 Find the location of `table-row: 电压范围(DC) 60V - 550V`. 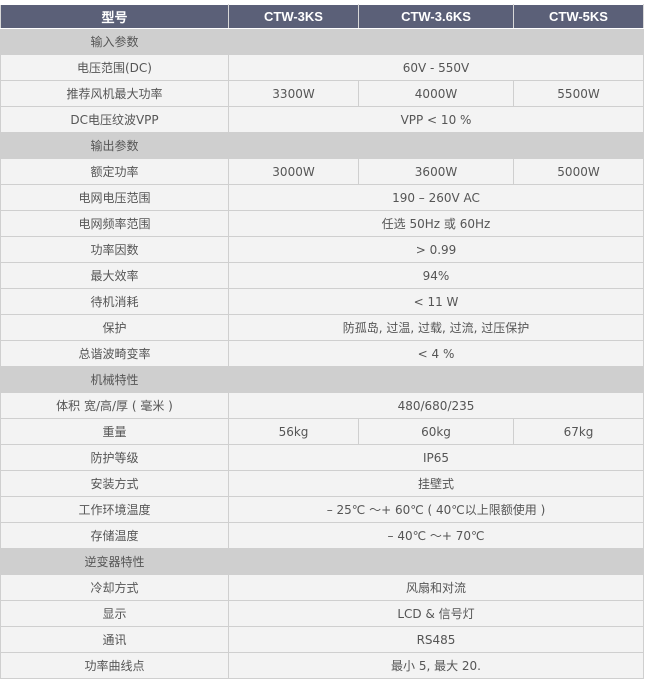

table-row: 电压范围(DC) 60V - 550V is located at coordinates (322, 67).